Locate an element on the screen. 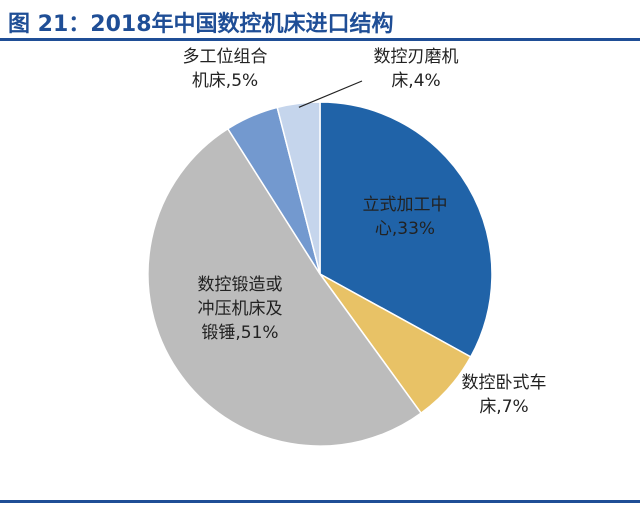  slice-label-4: 多工位组合机床,5% is located at coordinates (225, 69).